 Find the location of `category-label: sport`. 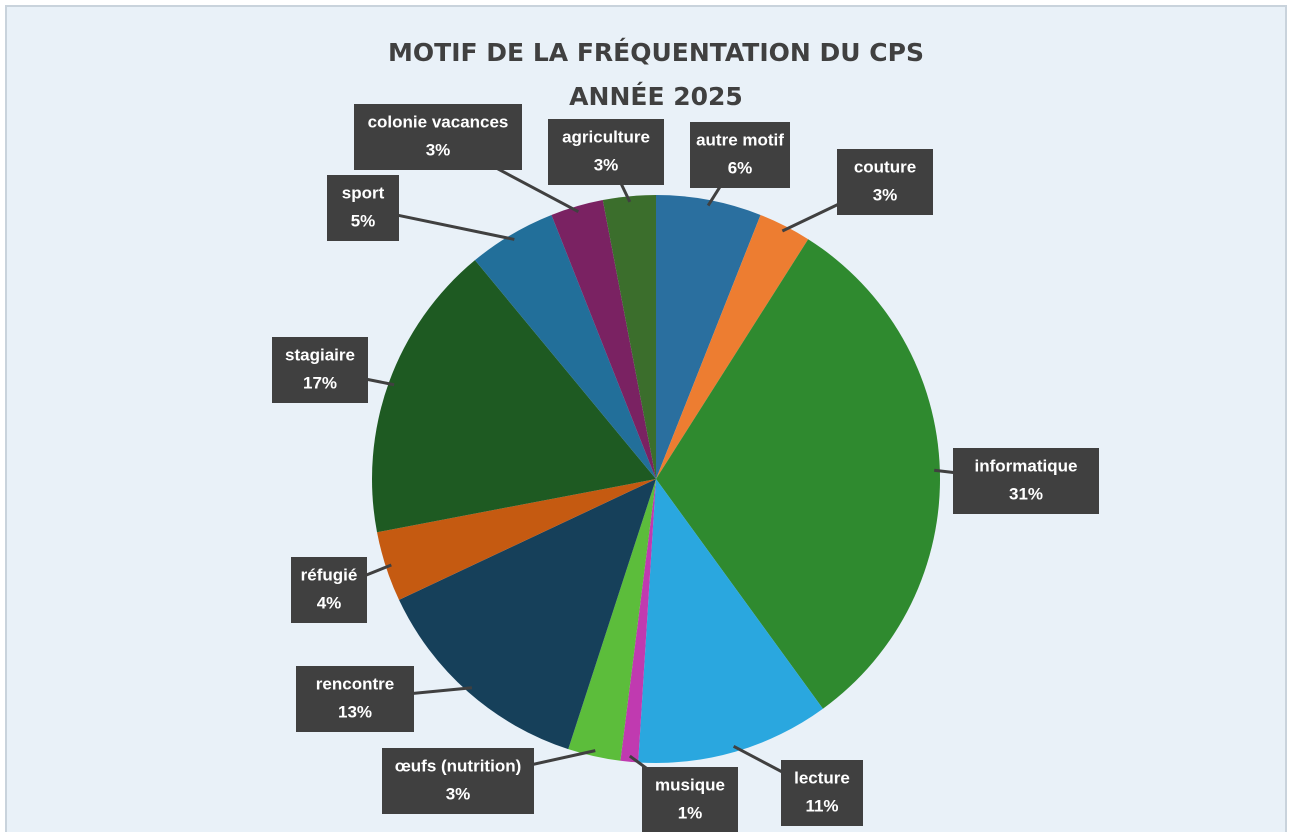

category-label: sport is located at coordinates (363, 192).